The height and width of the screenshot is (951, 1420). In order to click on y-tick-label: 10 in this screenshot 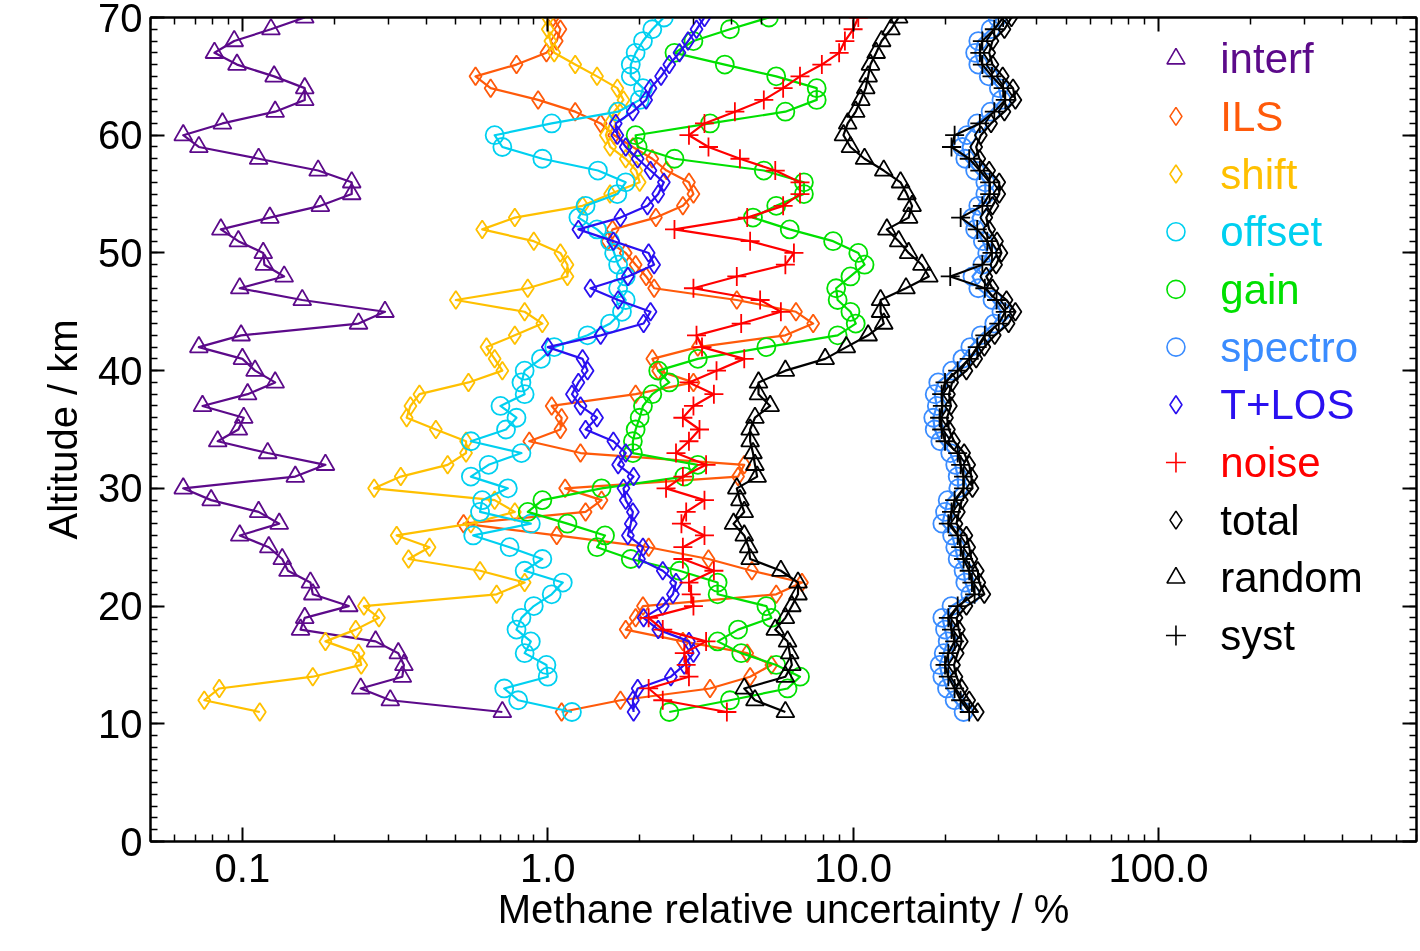, I will do `click(120, 723)`.